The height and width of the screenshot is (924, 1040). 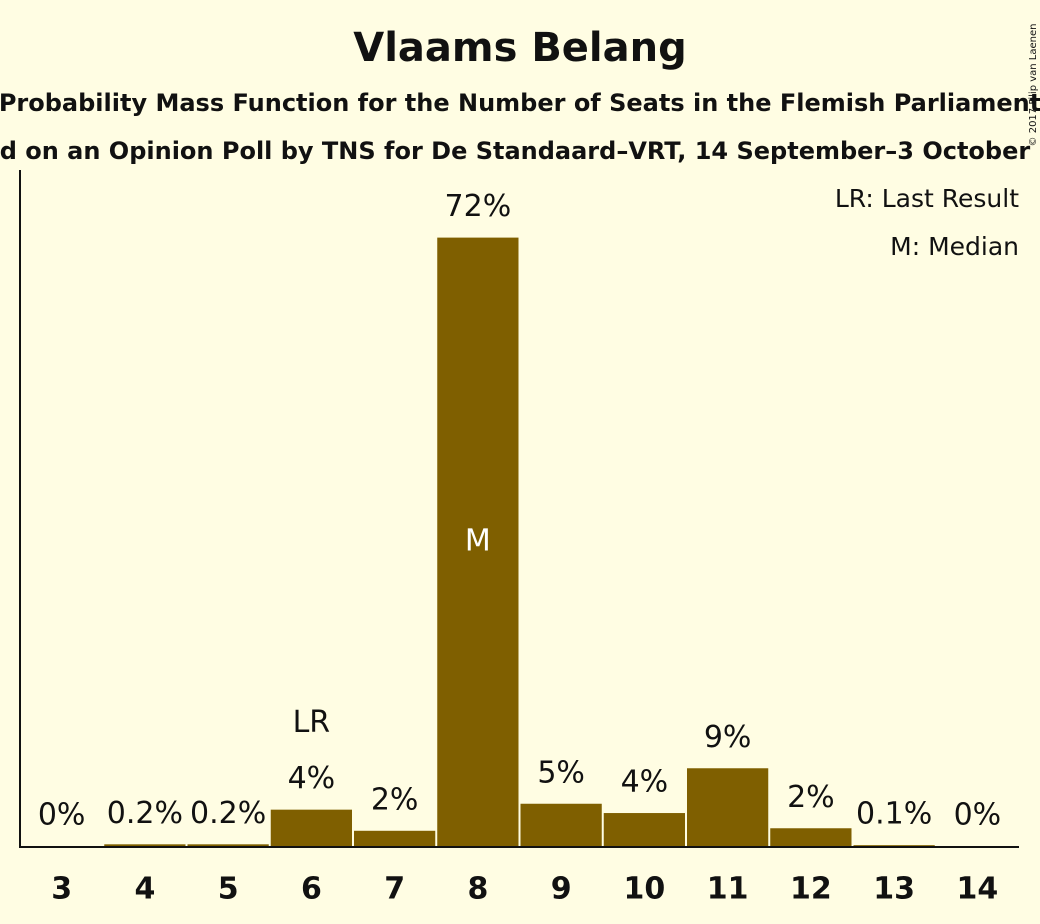 What do you see at coordinates (311, 889) in the screenshot?
I see `x-tick-label: 6` at bounding box center [311, 889].